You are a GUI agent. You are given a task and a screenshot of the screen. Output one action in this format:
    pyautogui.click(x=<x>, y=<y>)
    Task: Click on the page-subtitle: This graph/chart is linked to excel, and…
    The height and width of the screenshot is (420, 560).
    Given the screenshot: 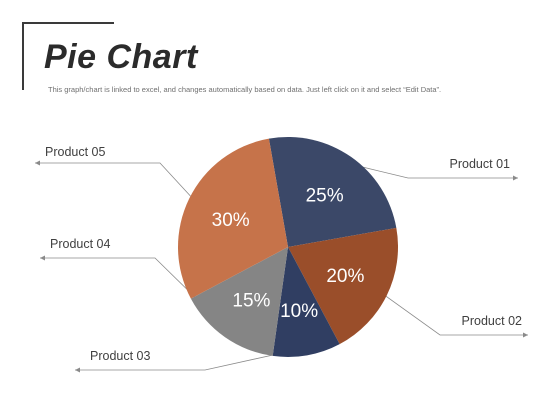 What is the action you would take?
    pyautogui.click(x=245, y=89)
    